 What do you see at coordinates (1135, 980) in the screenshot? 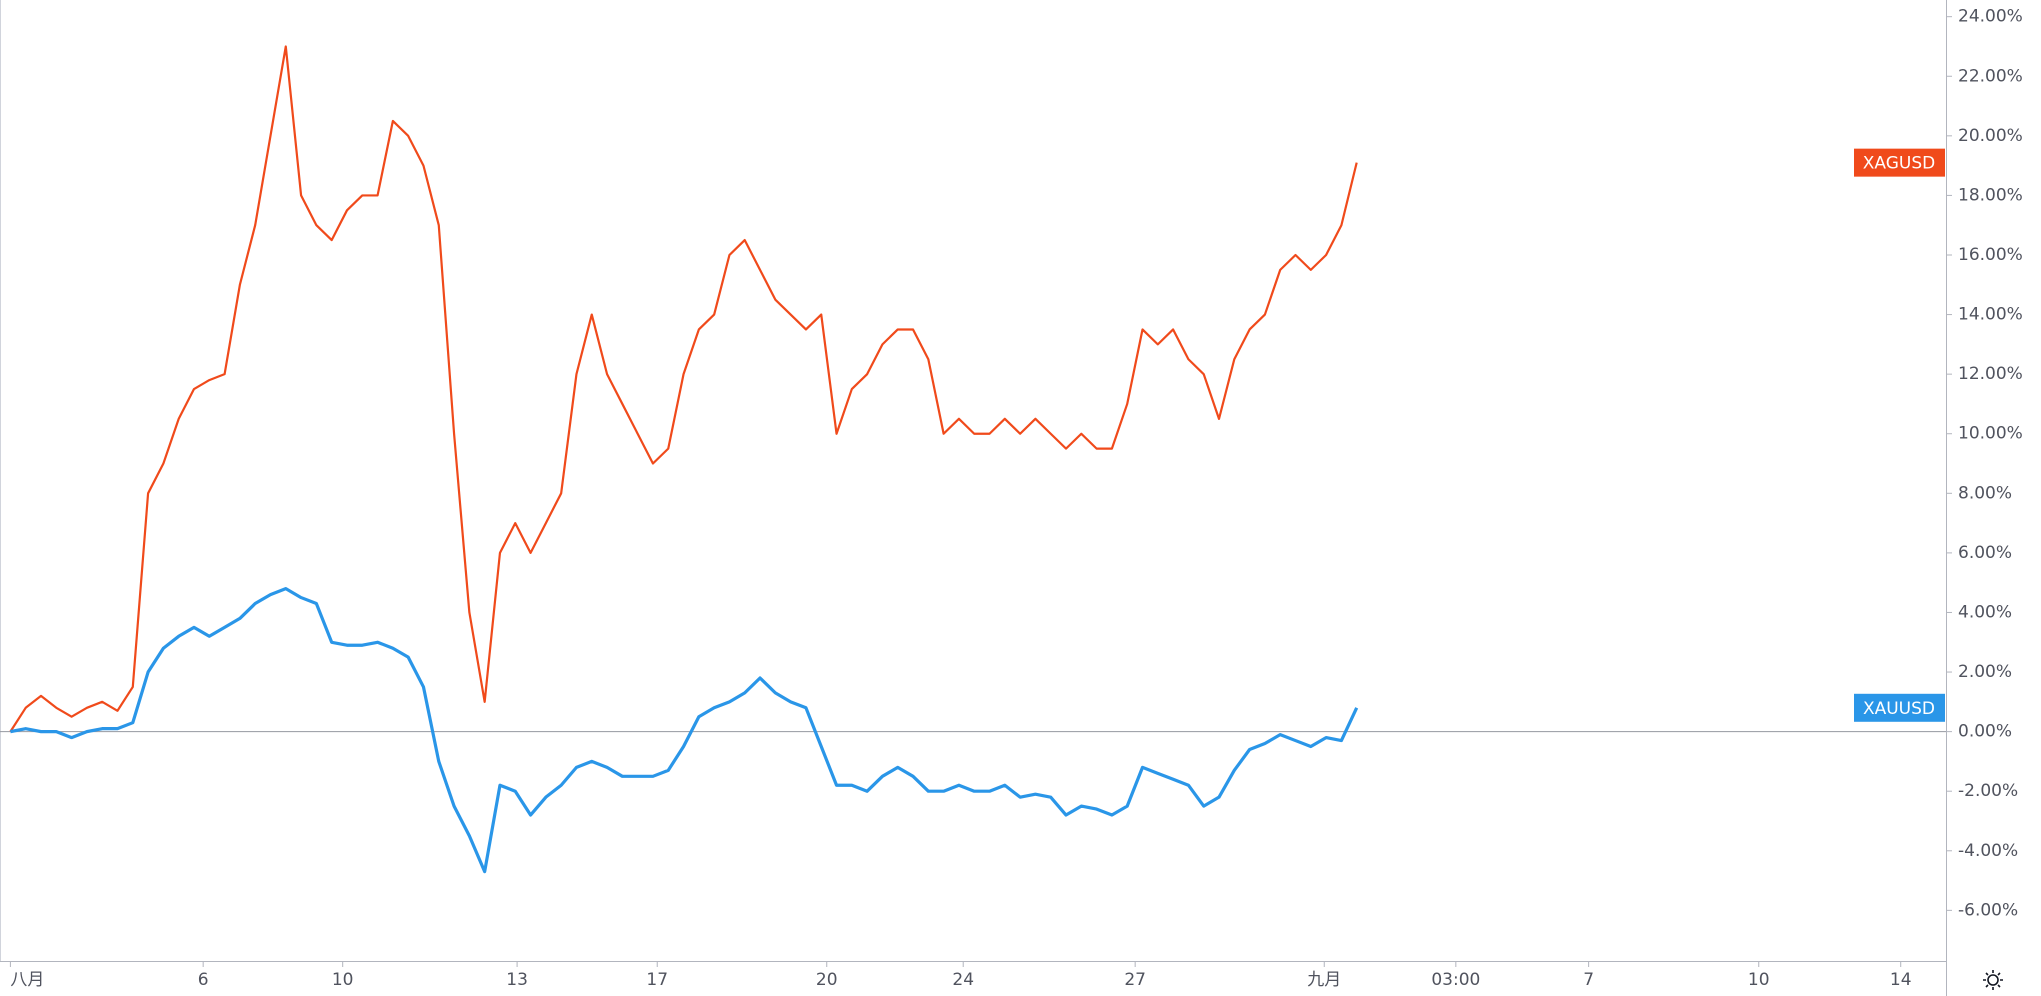
I see `x-tick-label: 27` at bounding box center [1135, 980].